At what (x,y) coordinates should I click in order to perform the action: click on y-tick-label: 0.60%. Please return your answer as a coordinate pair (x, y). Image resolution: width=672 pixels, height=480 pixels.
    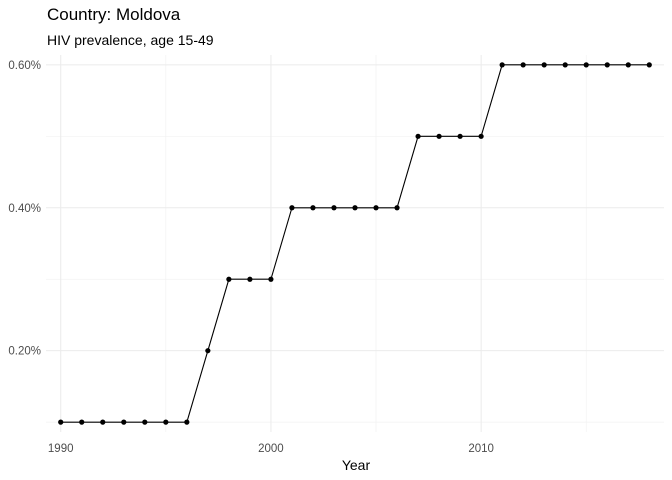
    Looking at the image, I should click on (24, 66).